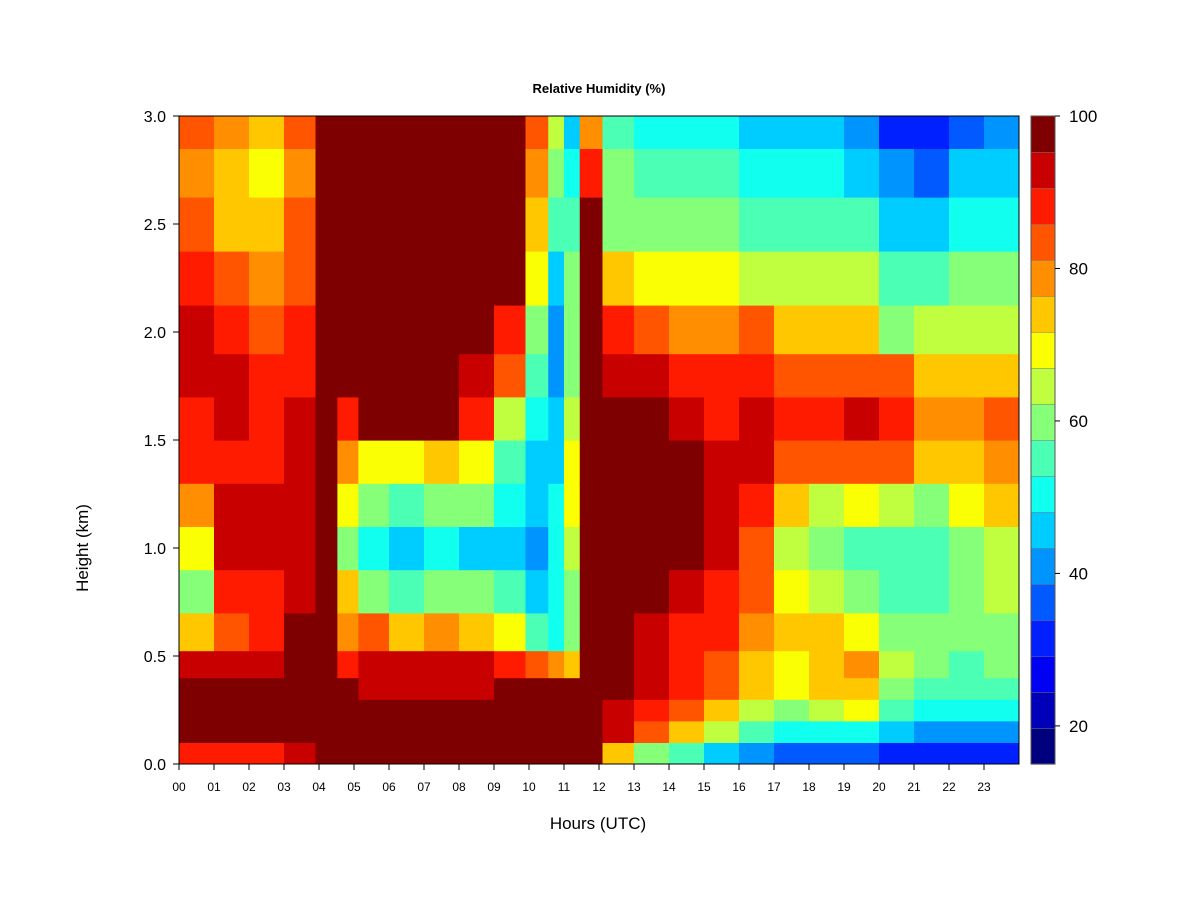 The image size is (1200, 900). I want to click on x-tick-label: 12, so click(599, 787).